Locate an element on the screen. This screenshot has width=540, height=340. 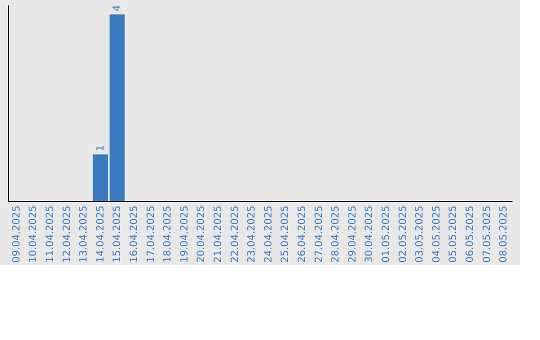
x-tick-label: 26.04.2025 is located at coordinates (302, 234).